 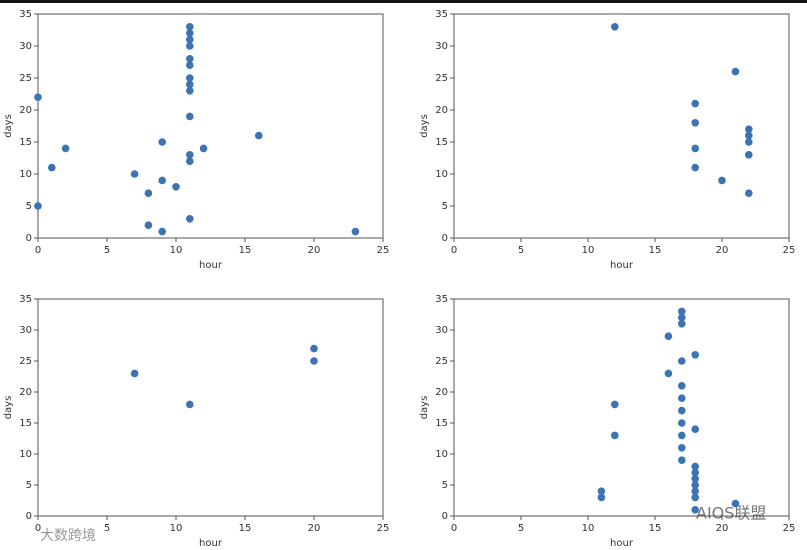 What do you see at coordinates (383, 250) in the screenshot?
I see `x-tick-label: 25` at bounding box center [383, 250].